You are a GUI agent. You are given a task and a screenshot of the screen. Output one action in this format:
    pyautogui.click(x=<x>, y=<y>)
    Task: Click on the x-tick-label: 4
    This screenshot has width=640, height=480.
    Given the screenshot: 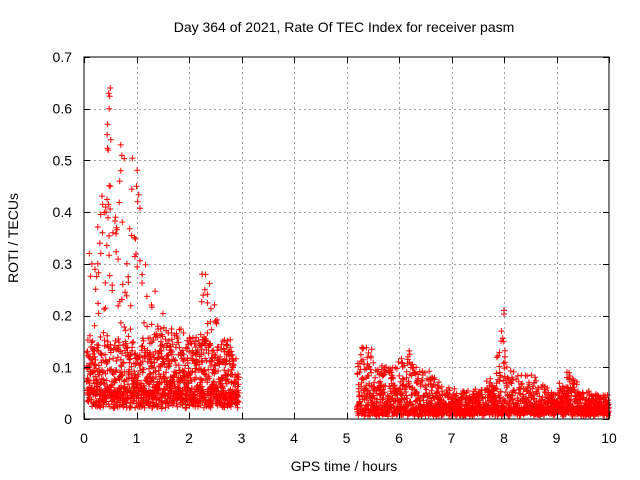 What is the action you would take?
    pyautogui.click(x=294, y=438)
    